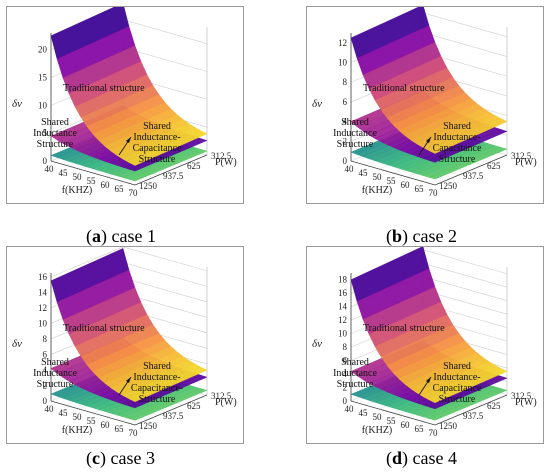 The width and height of the screenshot is (550, 472). What do you see at coordinates (434, 458) in the screenshot?
I see `caption-text: case 4` at bounding box center [434, 458].